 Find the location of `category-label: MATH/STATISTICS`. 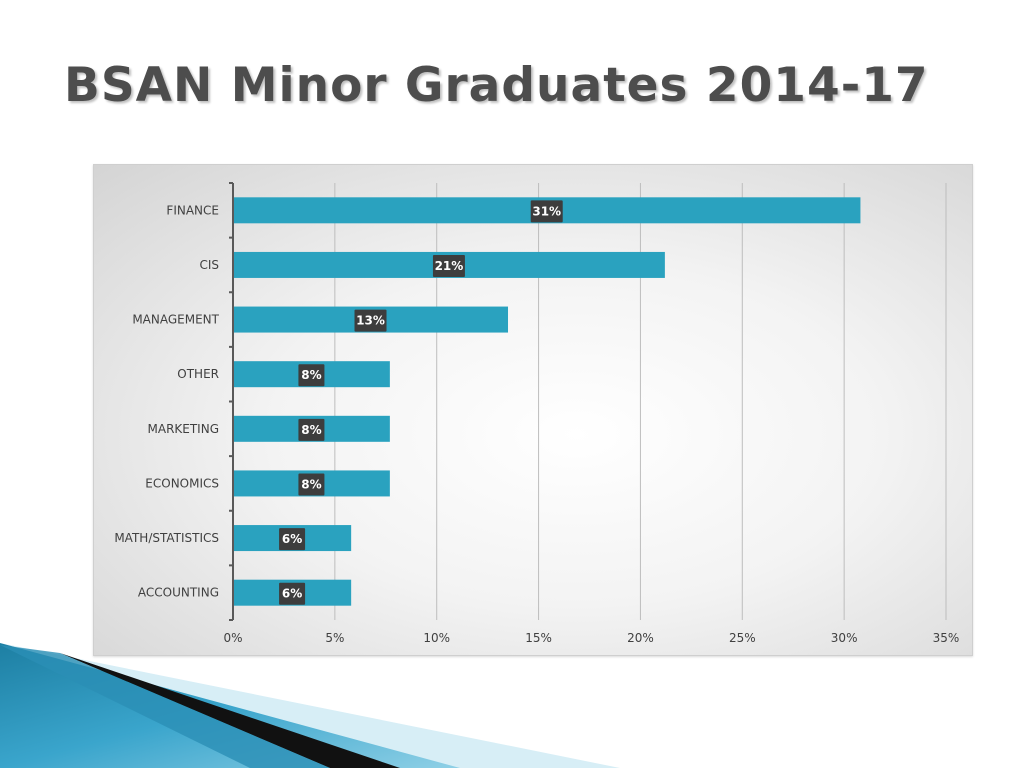

category-label: MATH/STATISTICS is located at coordinates (166, 538).